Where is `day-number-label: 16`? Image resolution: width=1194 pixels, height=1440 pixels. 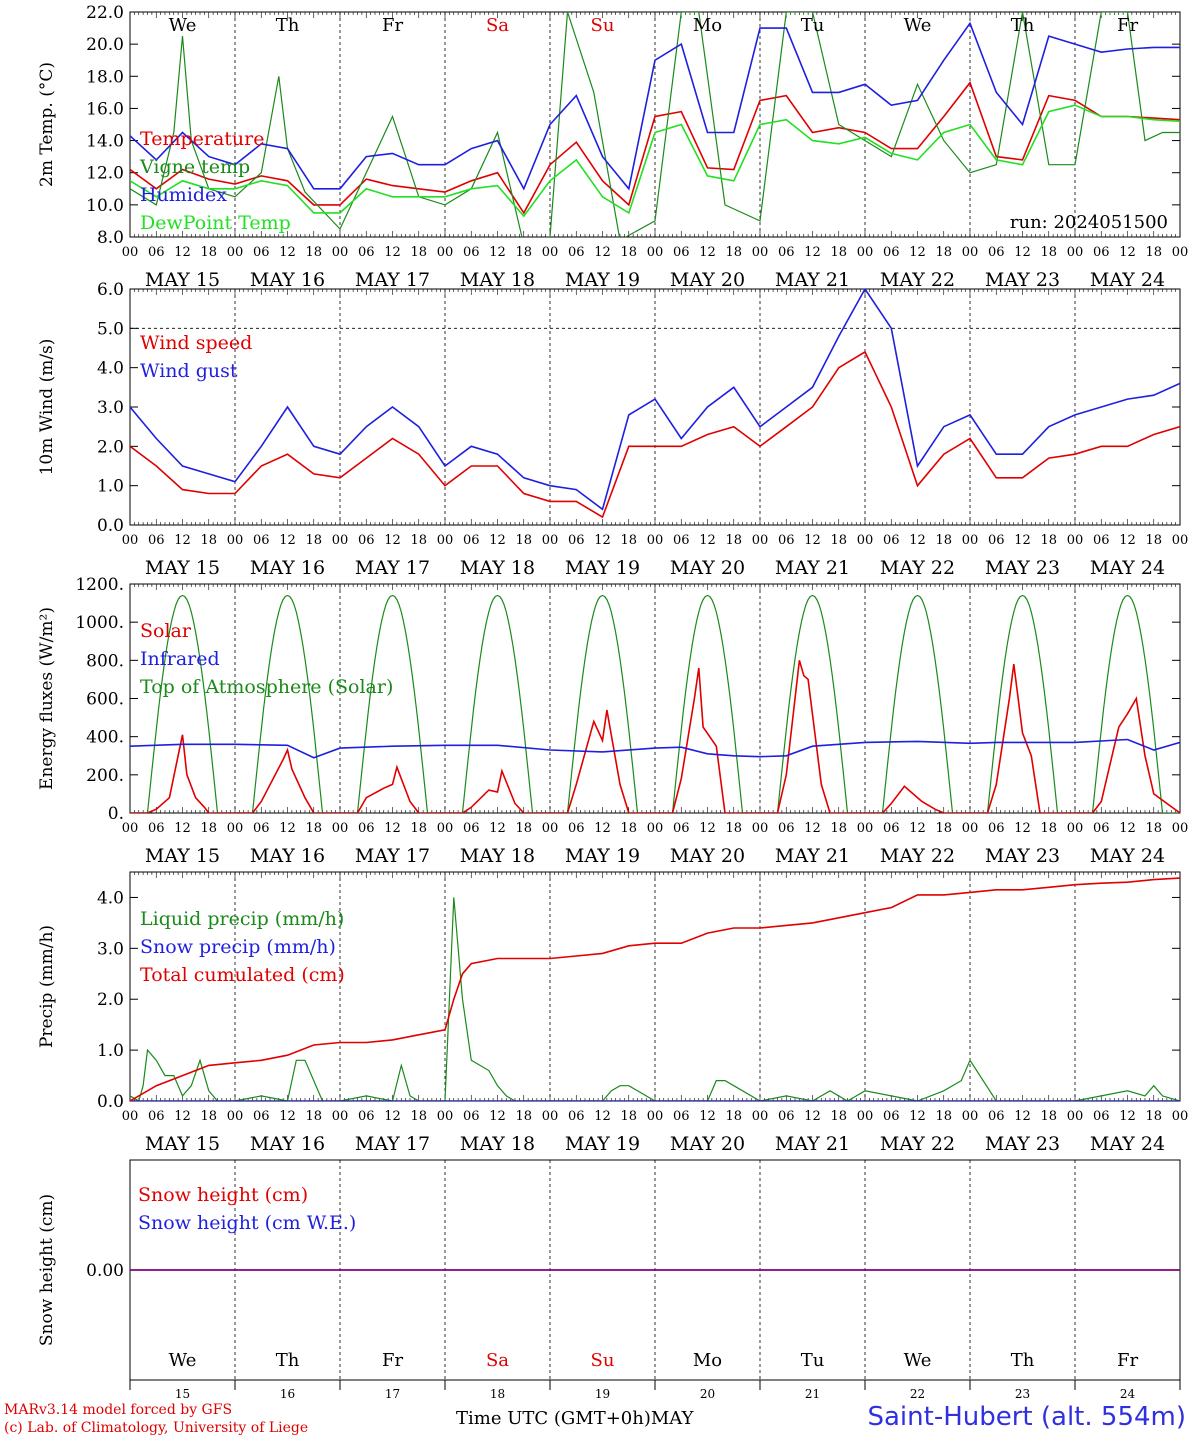 day-number-label: 16 is located at coordinates (287, 1394).